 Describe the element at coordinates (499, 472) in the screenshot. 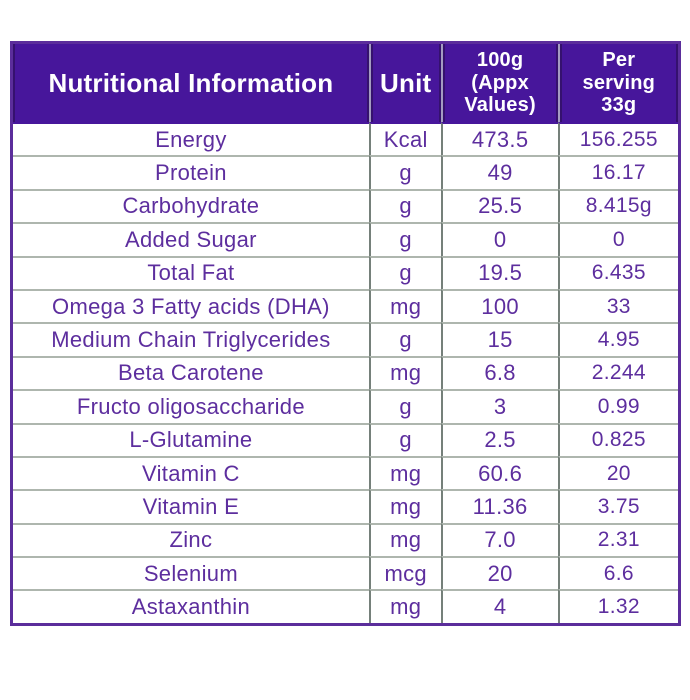

I see `value-100g: 60.6` at that location.